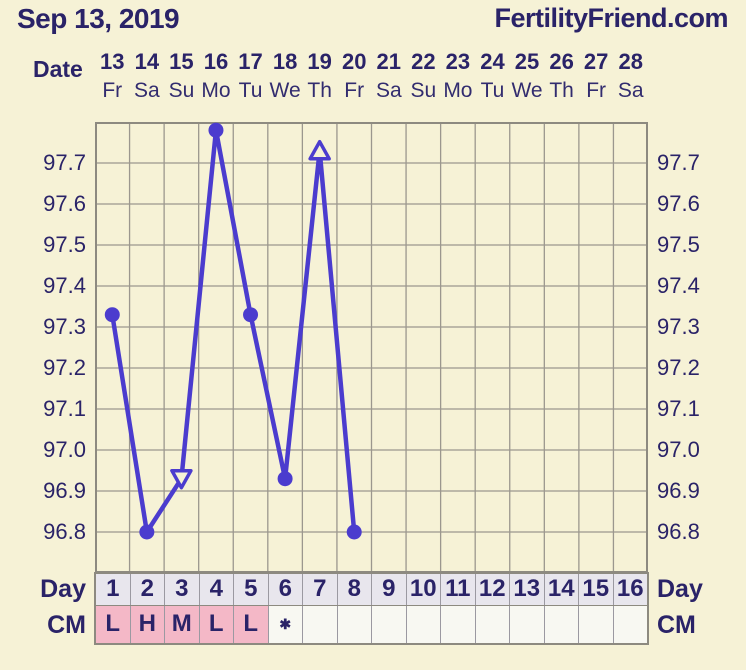 The width and height of the screenshot is (746, 670). Describe the element at coordinates (63, 589) in the screenshot. I see `day-row-label-left: Day` at that location.